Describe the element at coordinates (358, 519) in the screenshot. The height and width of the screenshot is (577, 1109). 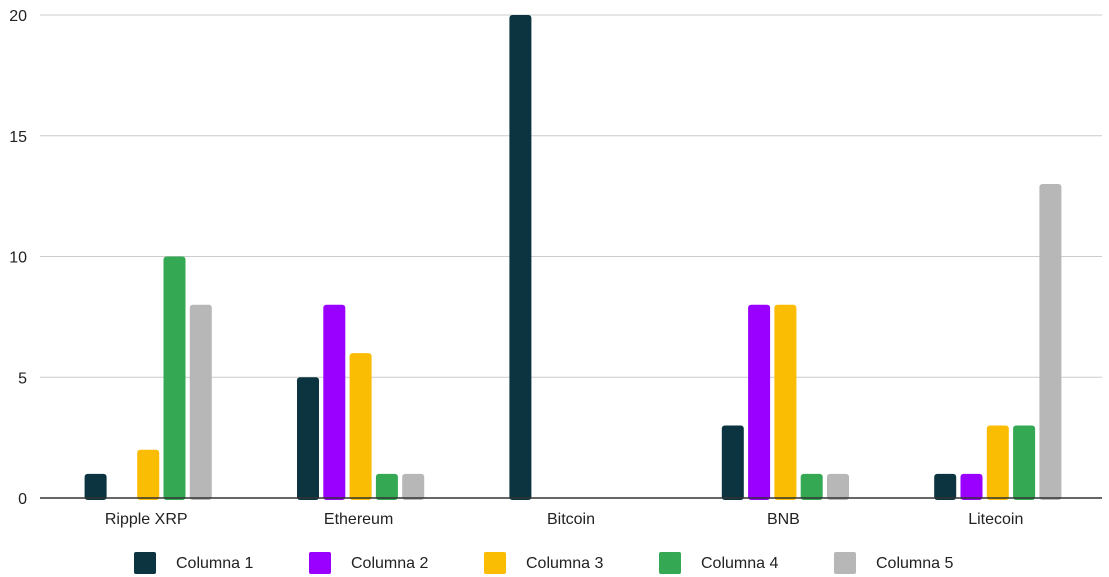
I see `x-category-label: Ethereum` at that location.